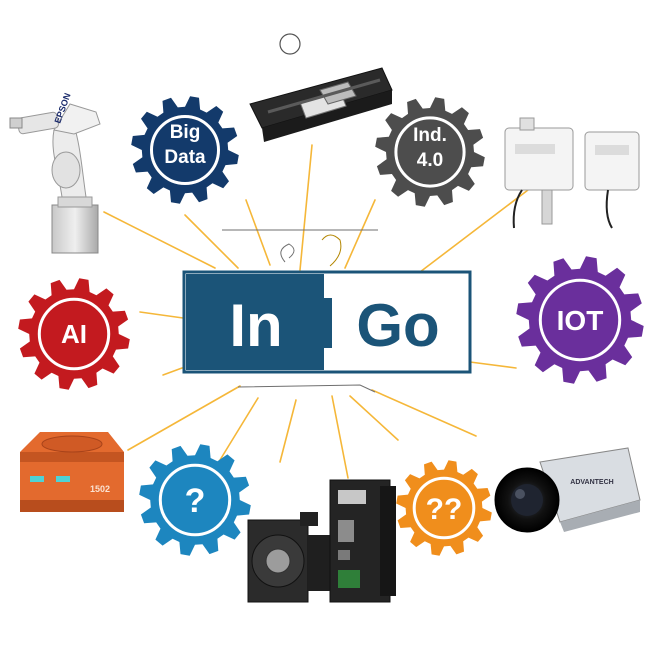 This screenshot has height=654, width=649. What do you see at coordinates (172, 371) in the screenshot?
I see `connector-ai-b` at bounding box center [172, 371].